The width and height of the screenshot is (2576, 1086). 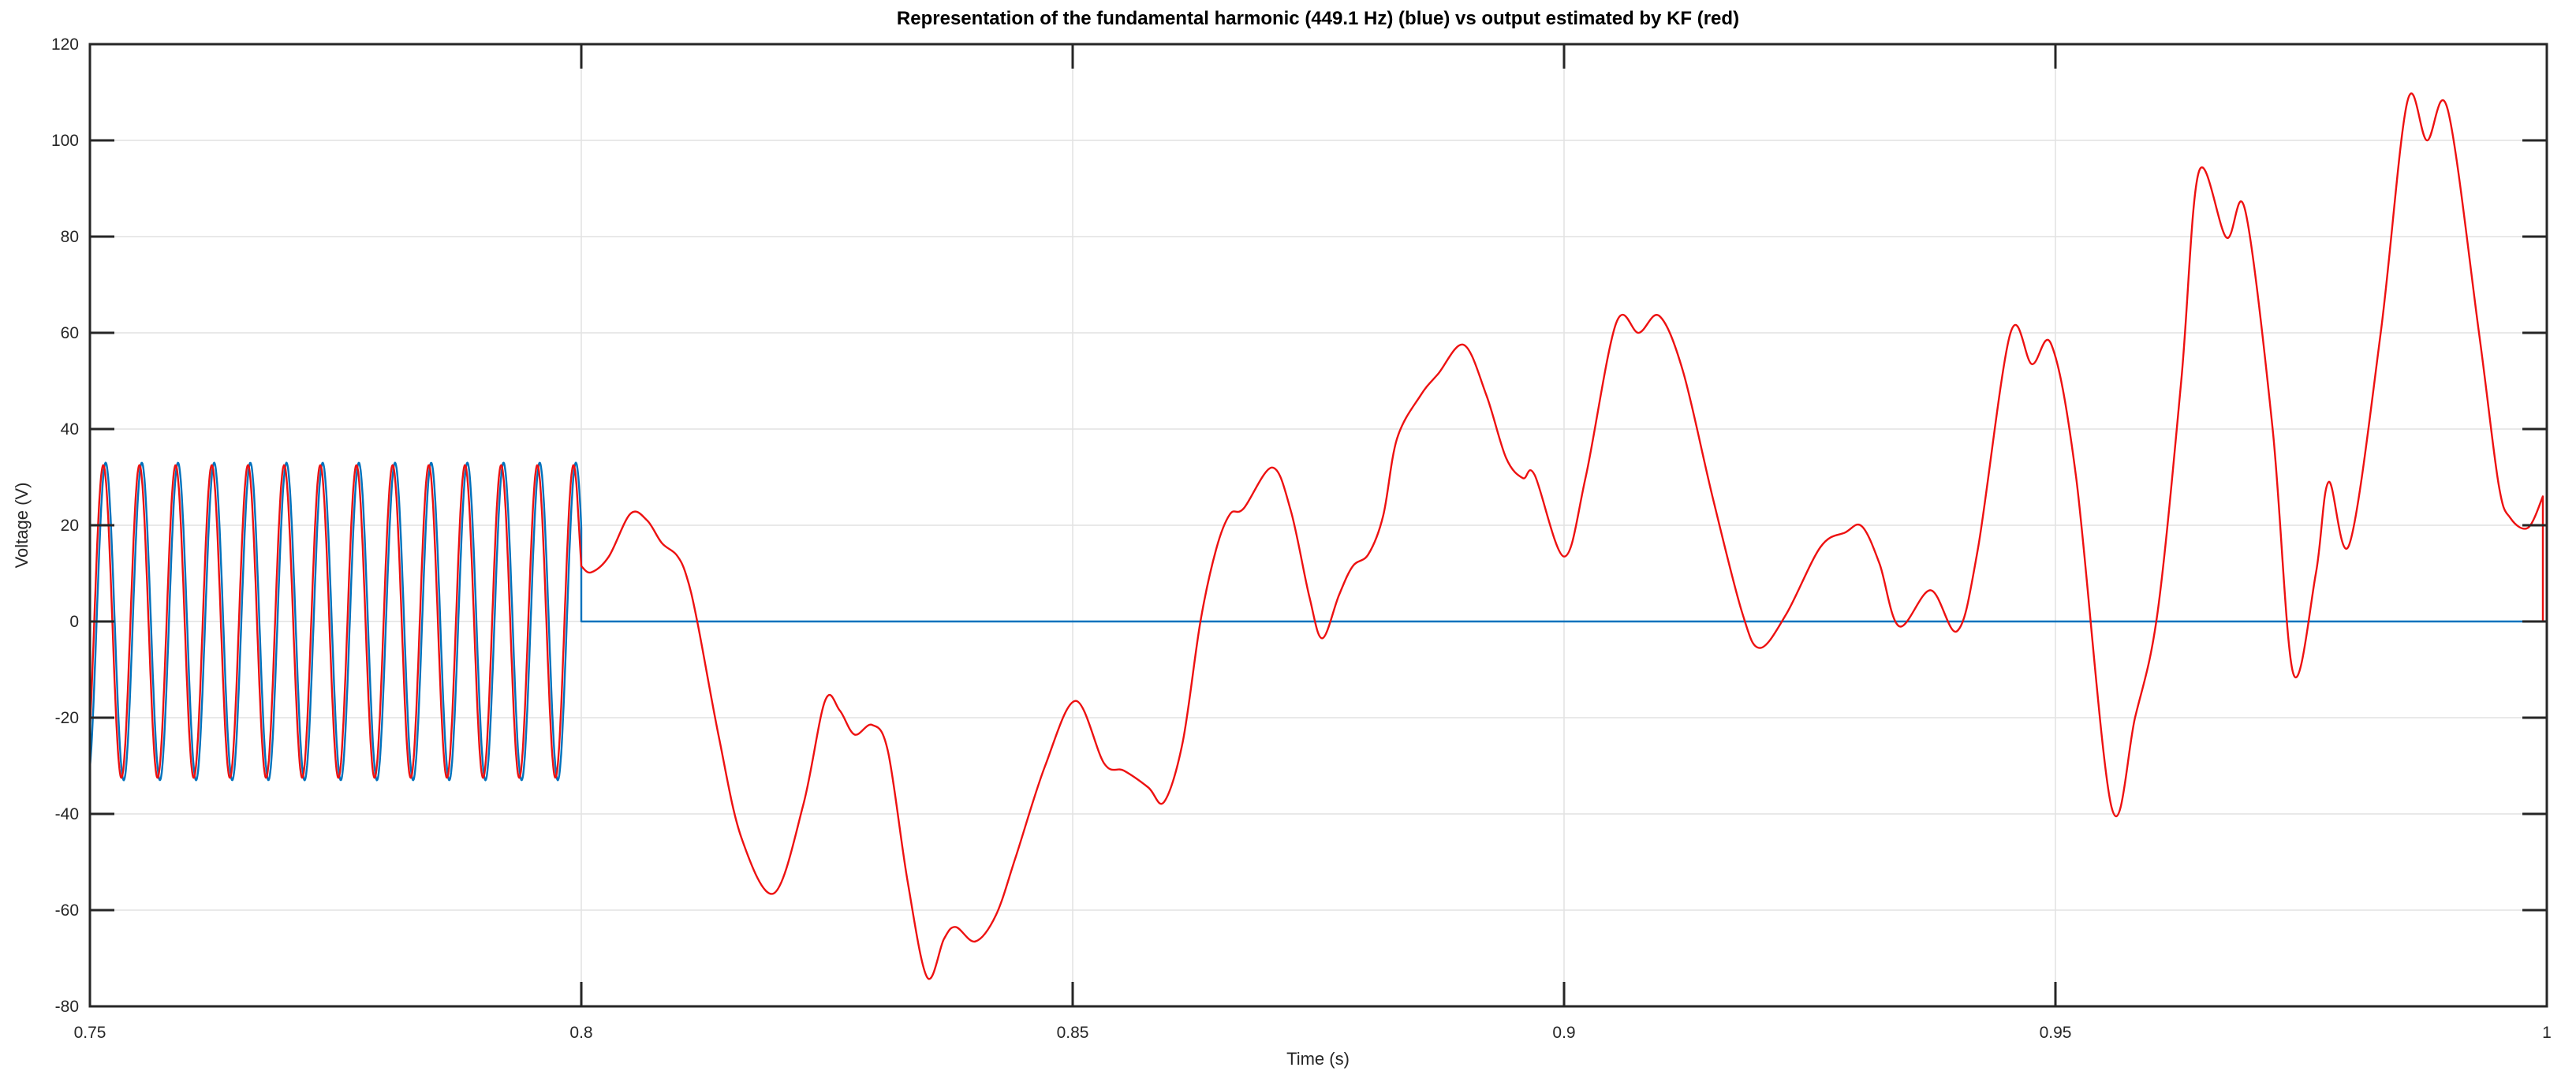 I want to click on y-axis-label: Voltage (V), so click(x=22, y=525).